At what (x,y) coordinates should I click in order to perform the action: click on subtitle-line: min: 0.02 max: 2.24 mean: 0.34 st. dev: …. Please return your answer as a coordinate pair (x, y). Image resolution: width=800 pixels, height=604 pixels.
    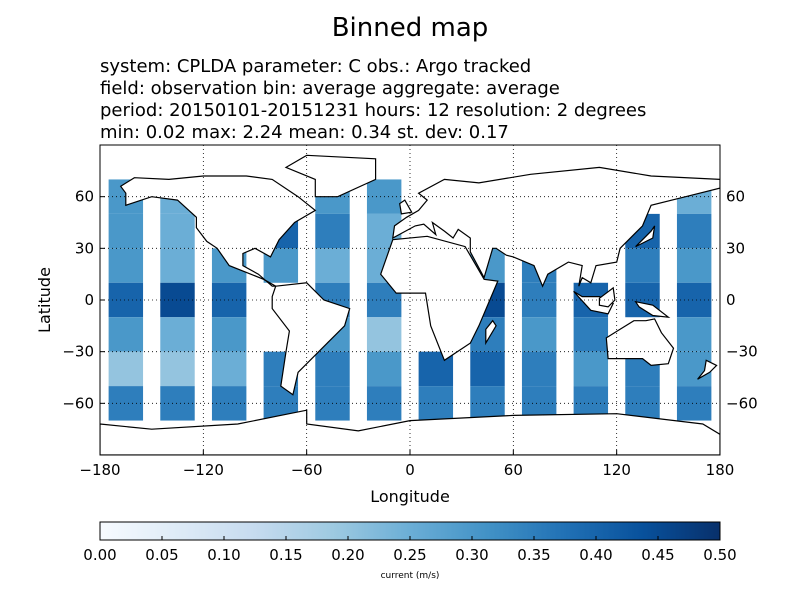
    Looking at the image, I should click on (304, 132).